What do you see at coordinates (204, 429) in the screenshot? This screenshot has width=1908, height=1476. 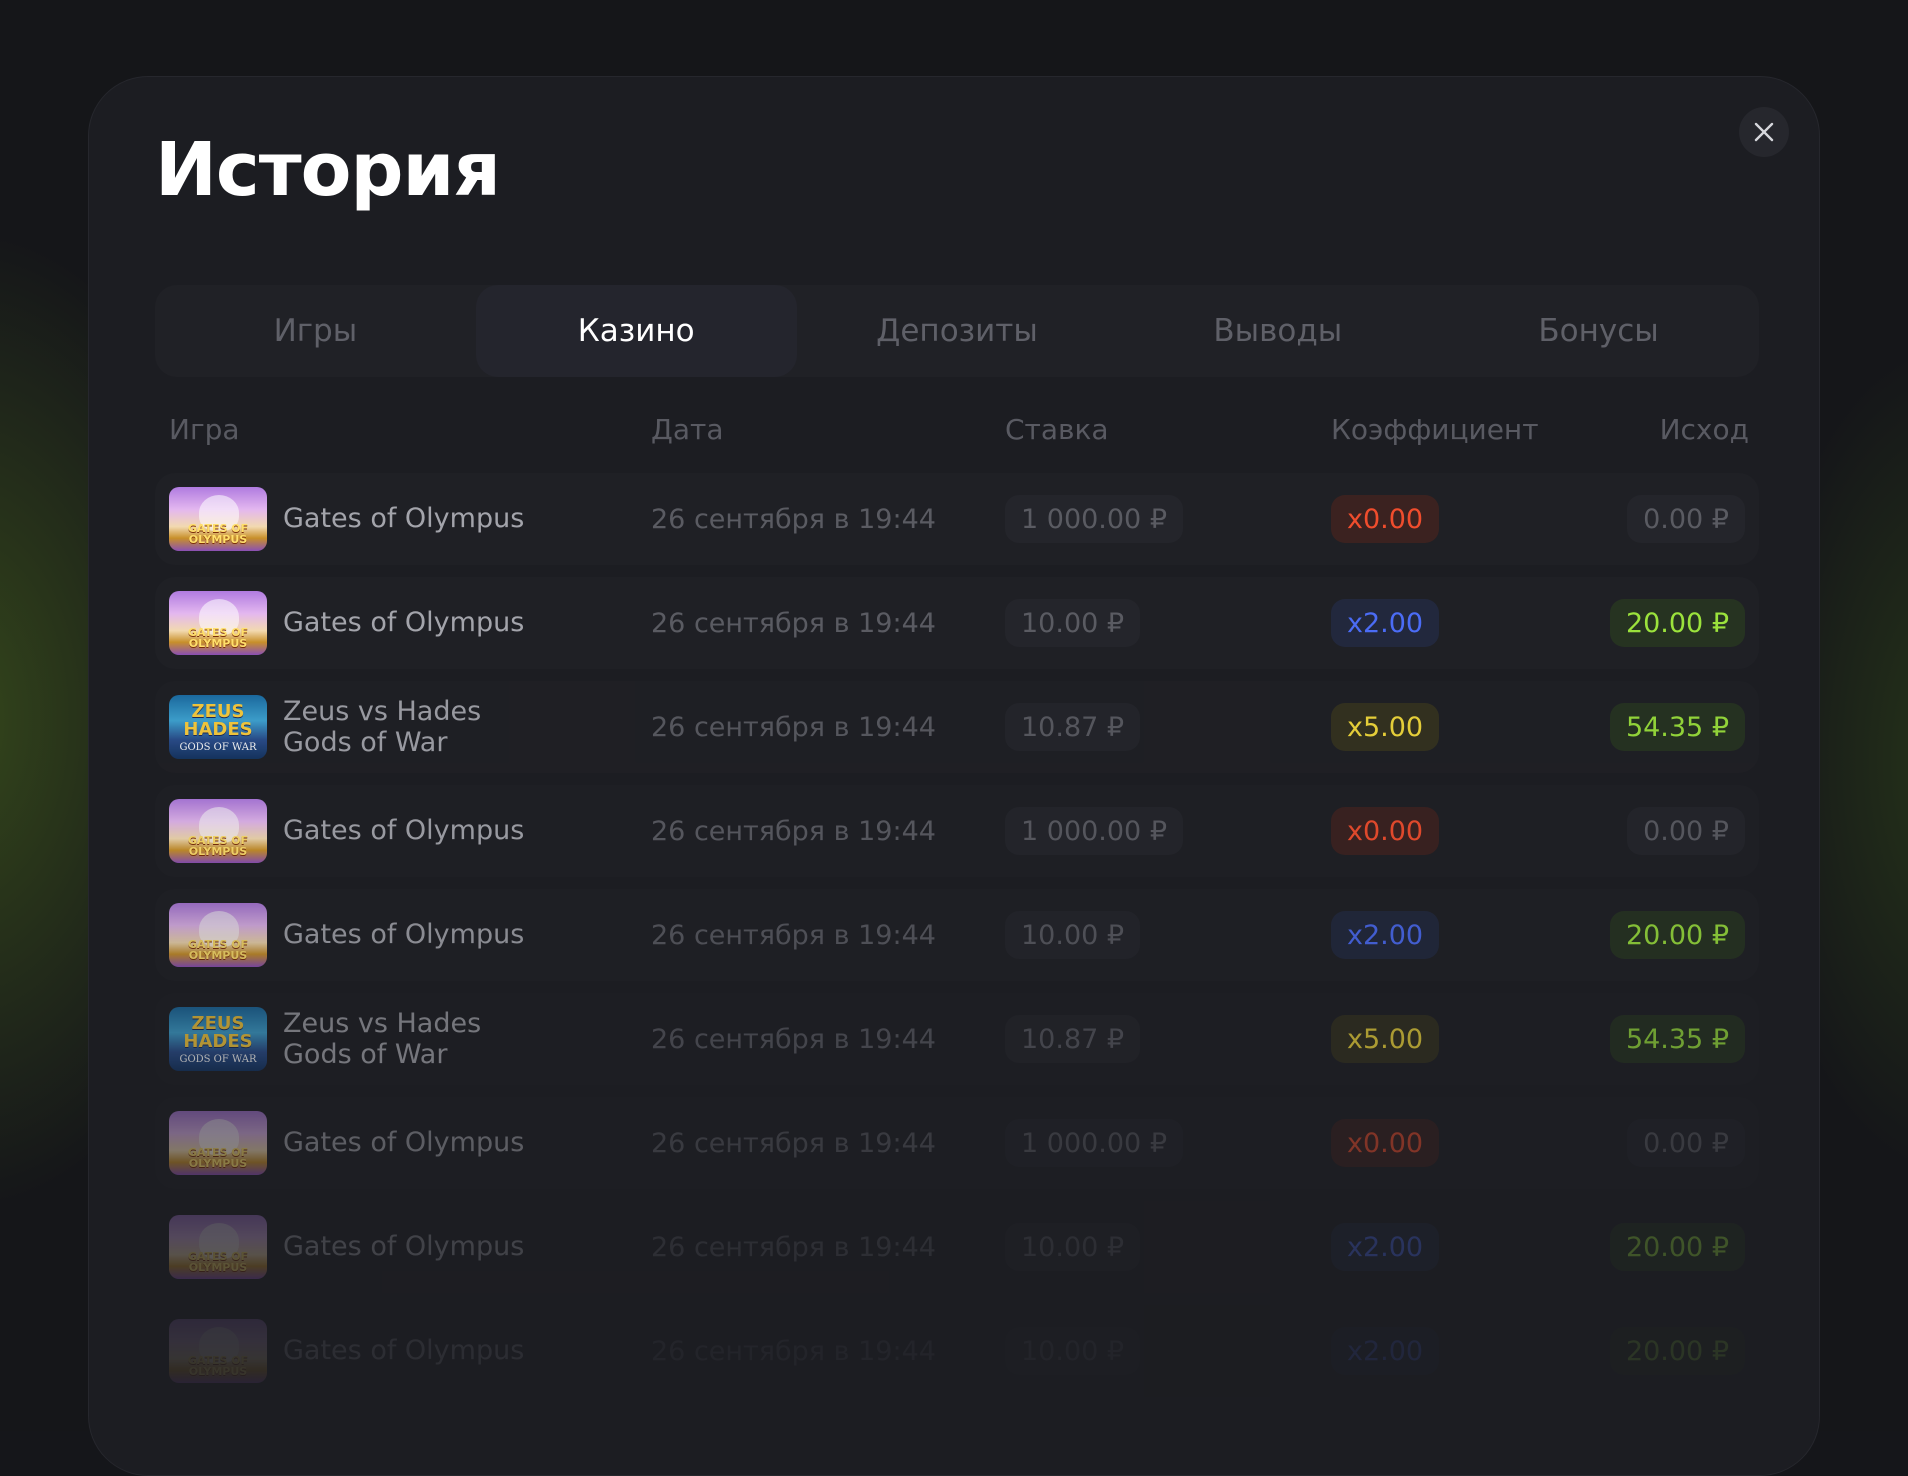 I see `column-header-game: Игра` at bounding box center [204, 429].